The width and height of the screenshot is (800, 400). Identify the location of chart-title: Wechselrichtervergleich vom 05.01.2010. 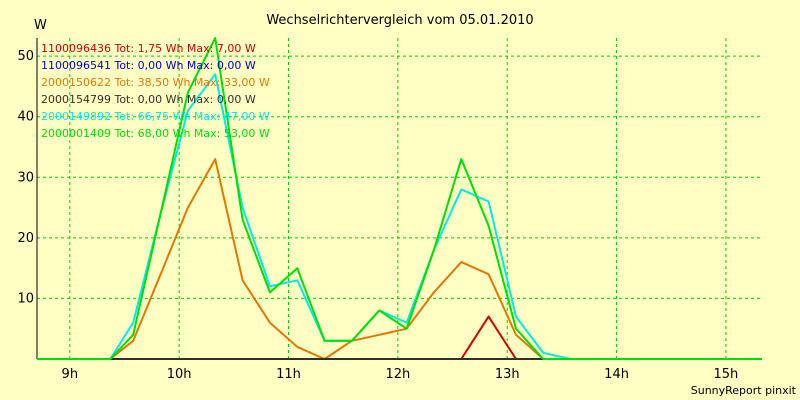
(399, 20).